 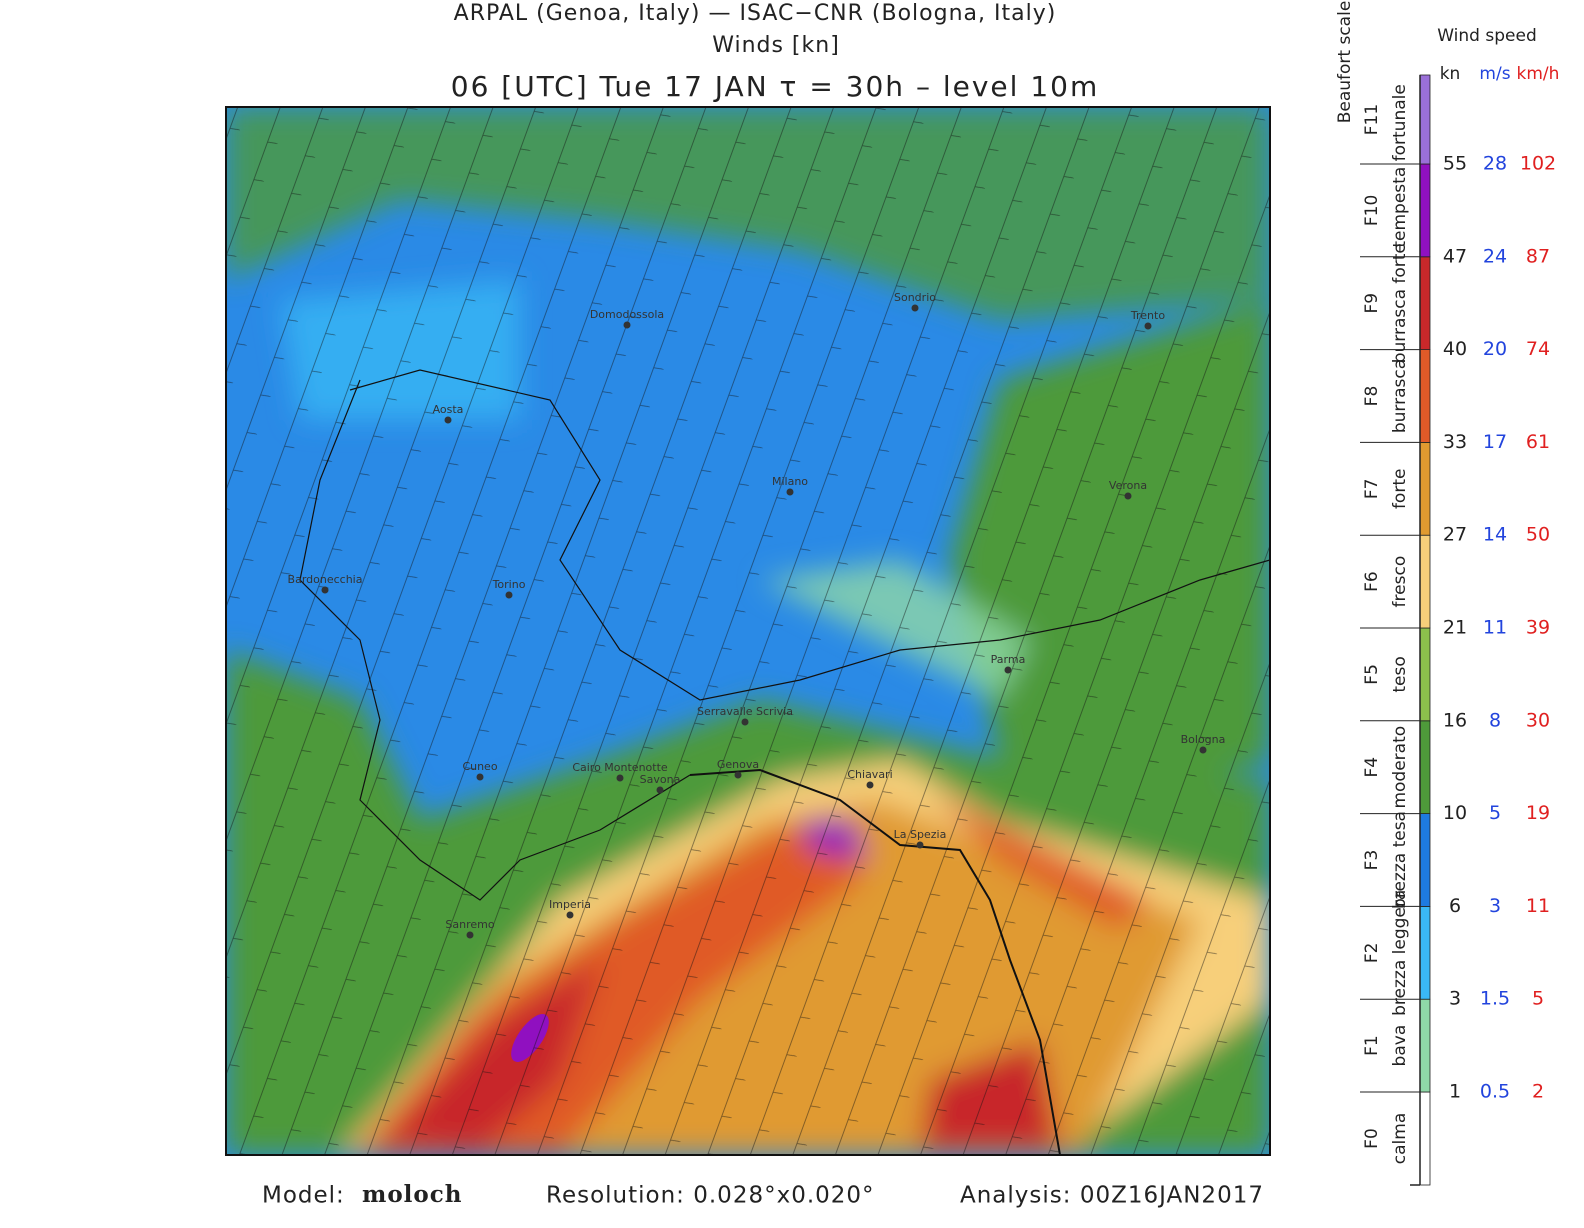 I want to click on ms-label: 11, so click(x=1495, y=628).